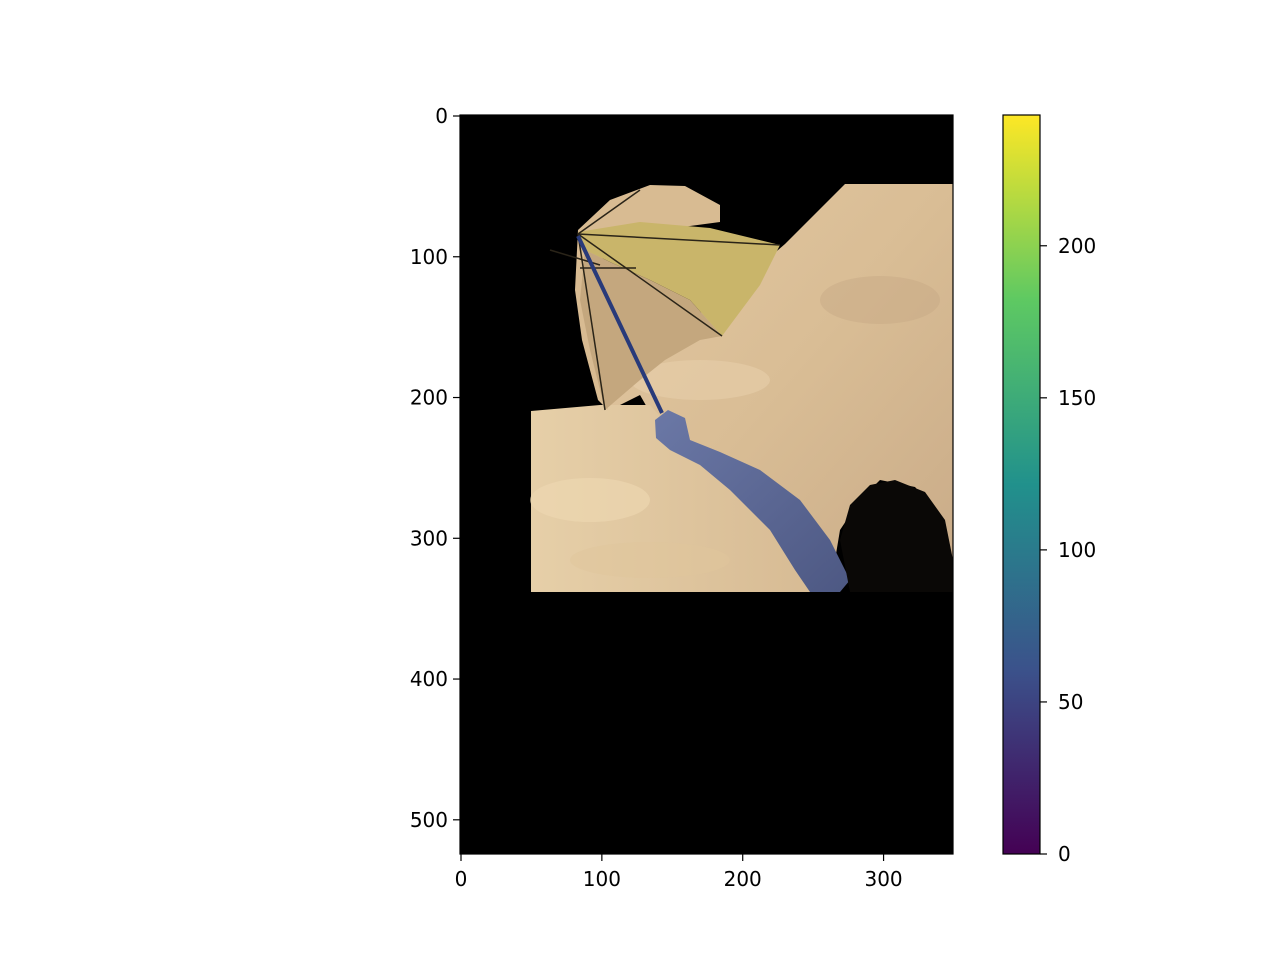 The width and height of the screenshot is (1280, 960). I want to click on arm, so click(752, 501).